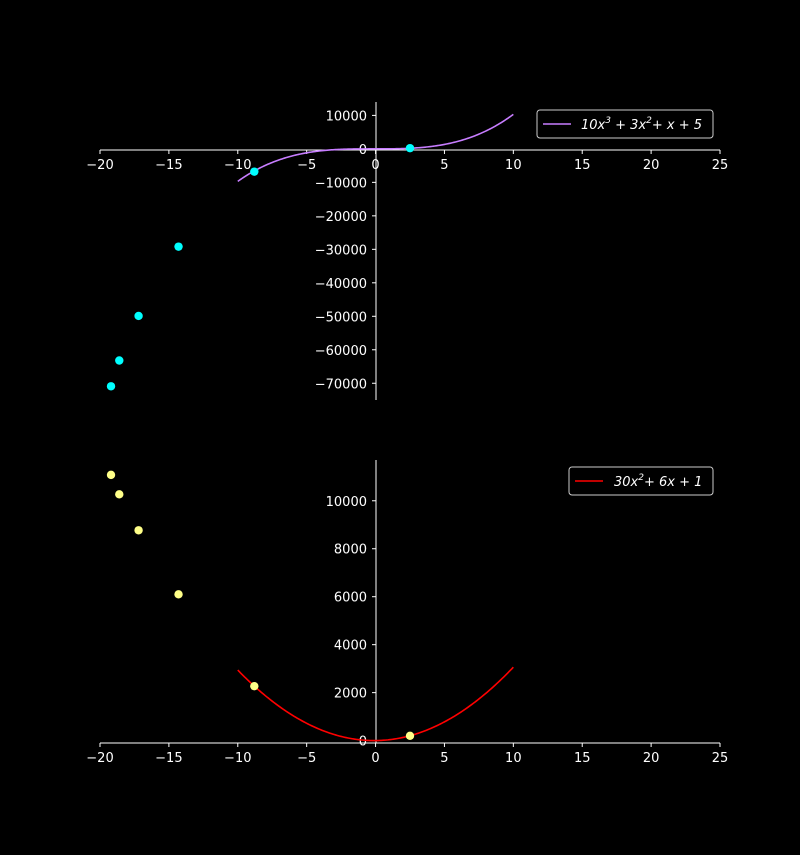 The height and width of the screenshot is (855, 800). Describe the element at coordinates (341, 384) in the screenshot. I see `cubic-ytick-label: −70000` at that location.